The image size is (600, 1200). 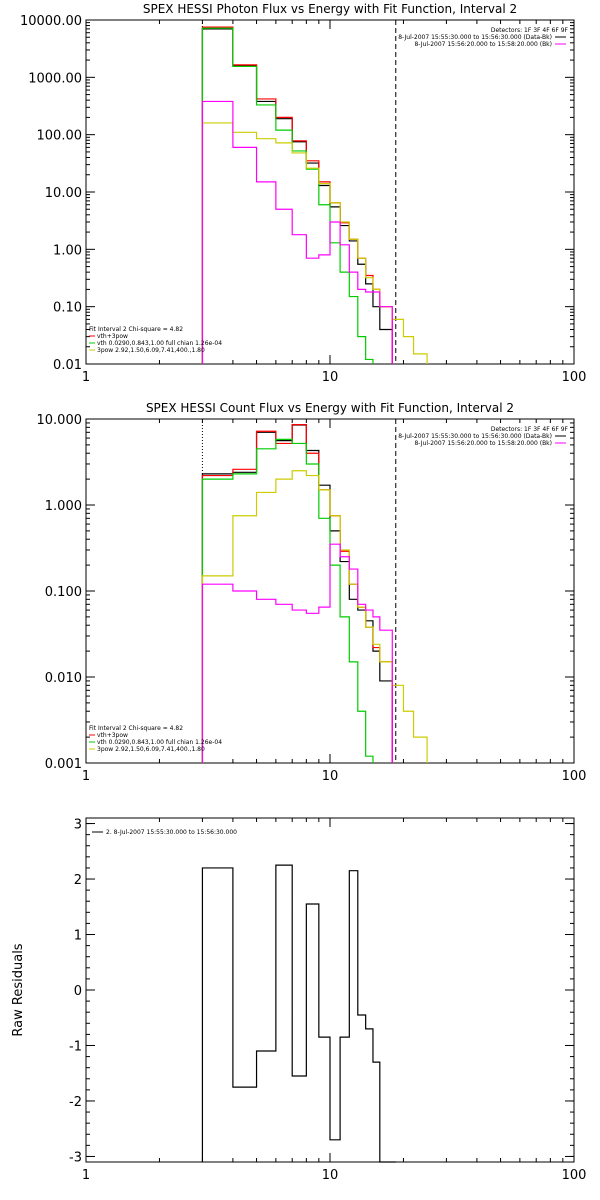 What do you see at coordinates (67, 250) in the screenshot?
I see `y-tick-label: 1.00` at bounding box center [67, 250].